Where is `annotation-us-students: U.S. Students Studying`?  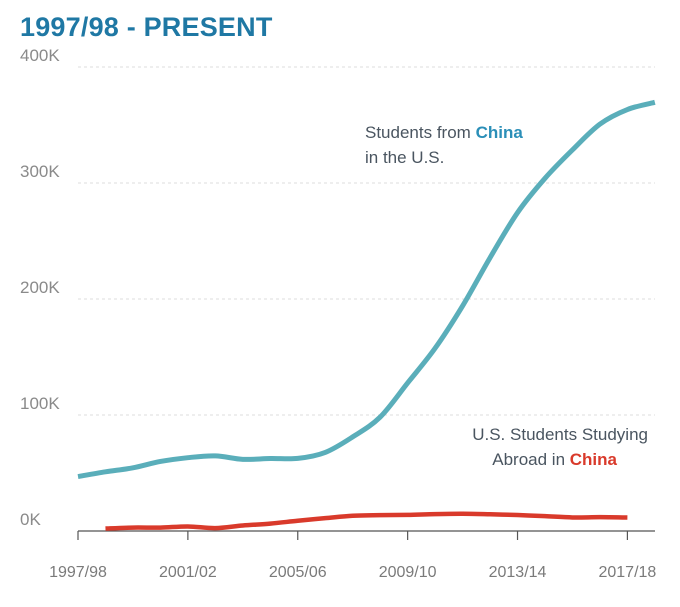
annotation-us-students: U.S. Students Studying is located at coordinates (560, 434).